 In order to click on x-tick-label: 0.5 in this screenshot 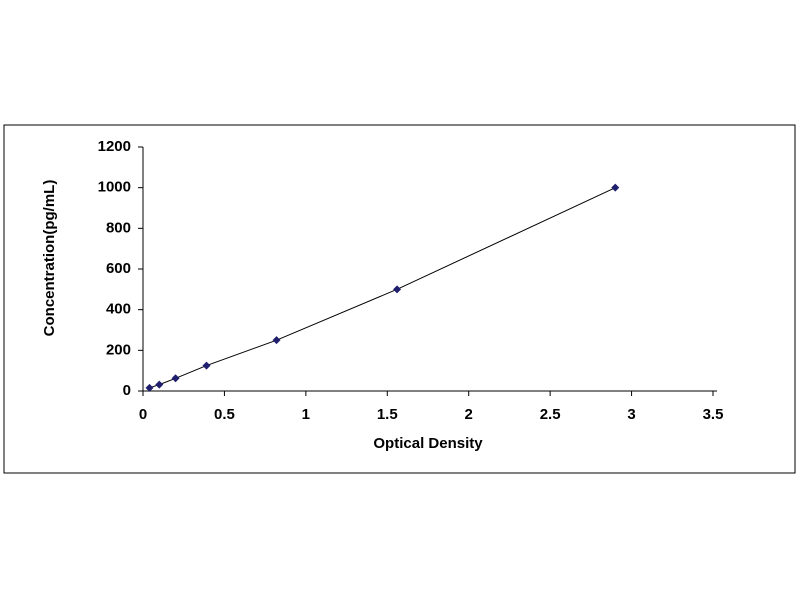, I will do `click(224, 414)`.